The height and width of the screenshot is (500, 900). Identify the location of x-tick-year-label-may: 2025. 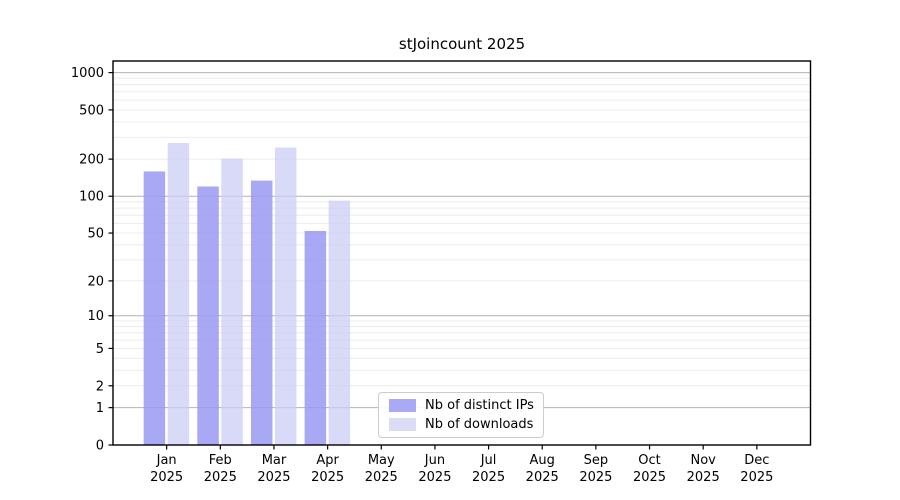
(381, 477).